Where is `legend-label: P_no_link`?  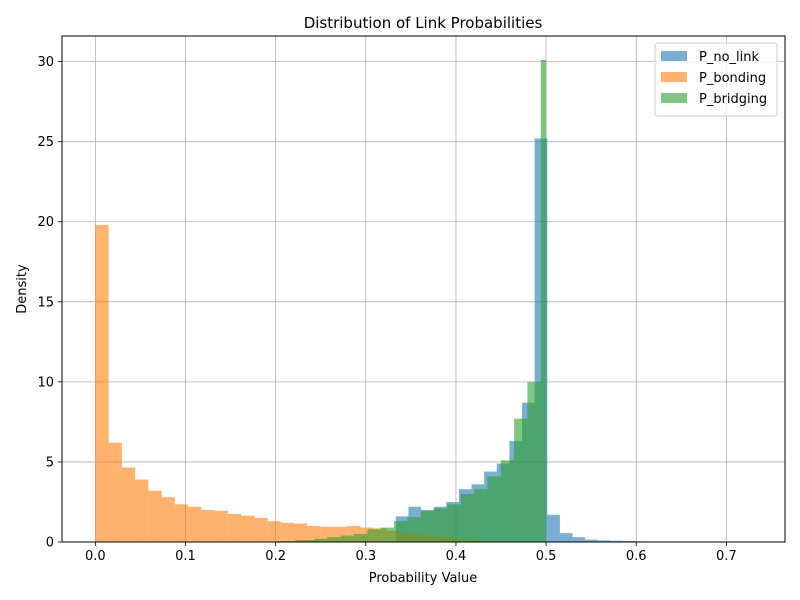 legend-label: P_no_link is located at coordinates (729, 57).